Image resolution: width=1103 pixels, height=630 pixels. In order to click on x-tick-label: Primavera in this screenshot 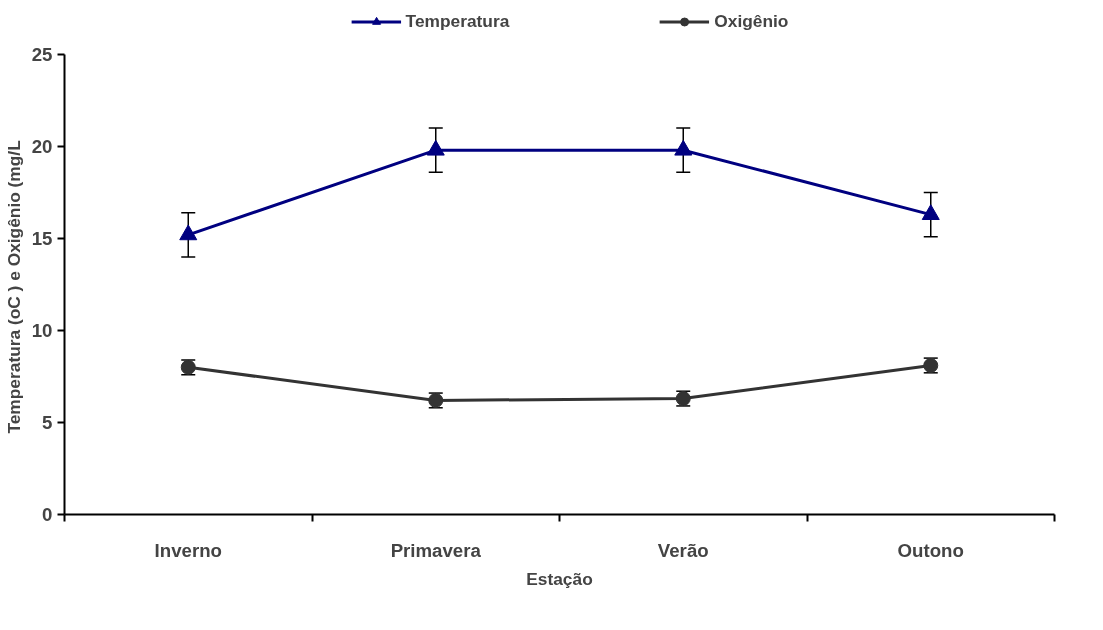, I will do `click(436, 550)`.